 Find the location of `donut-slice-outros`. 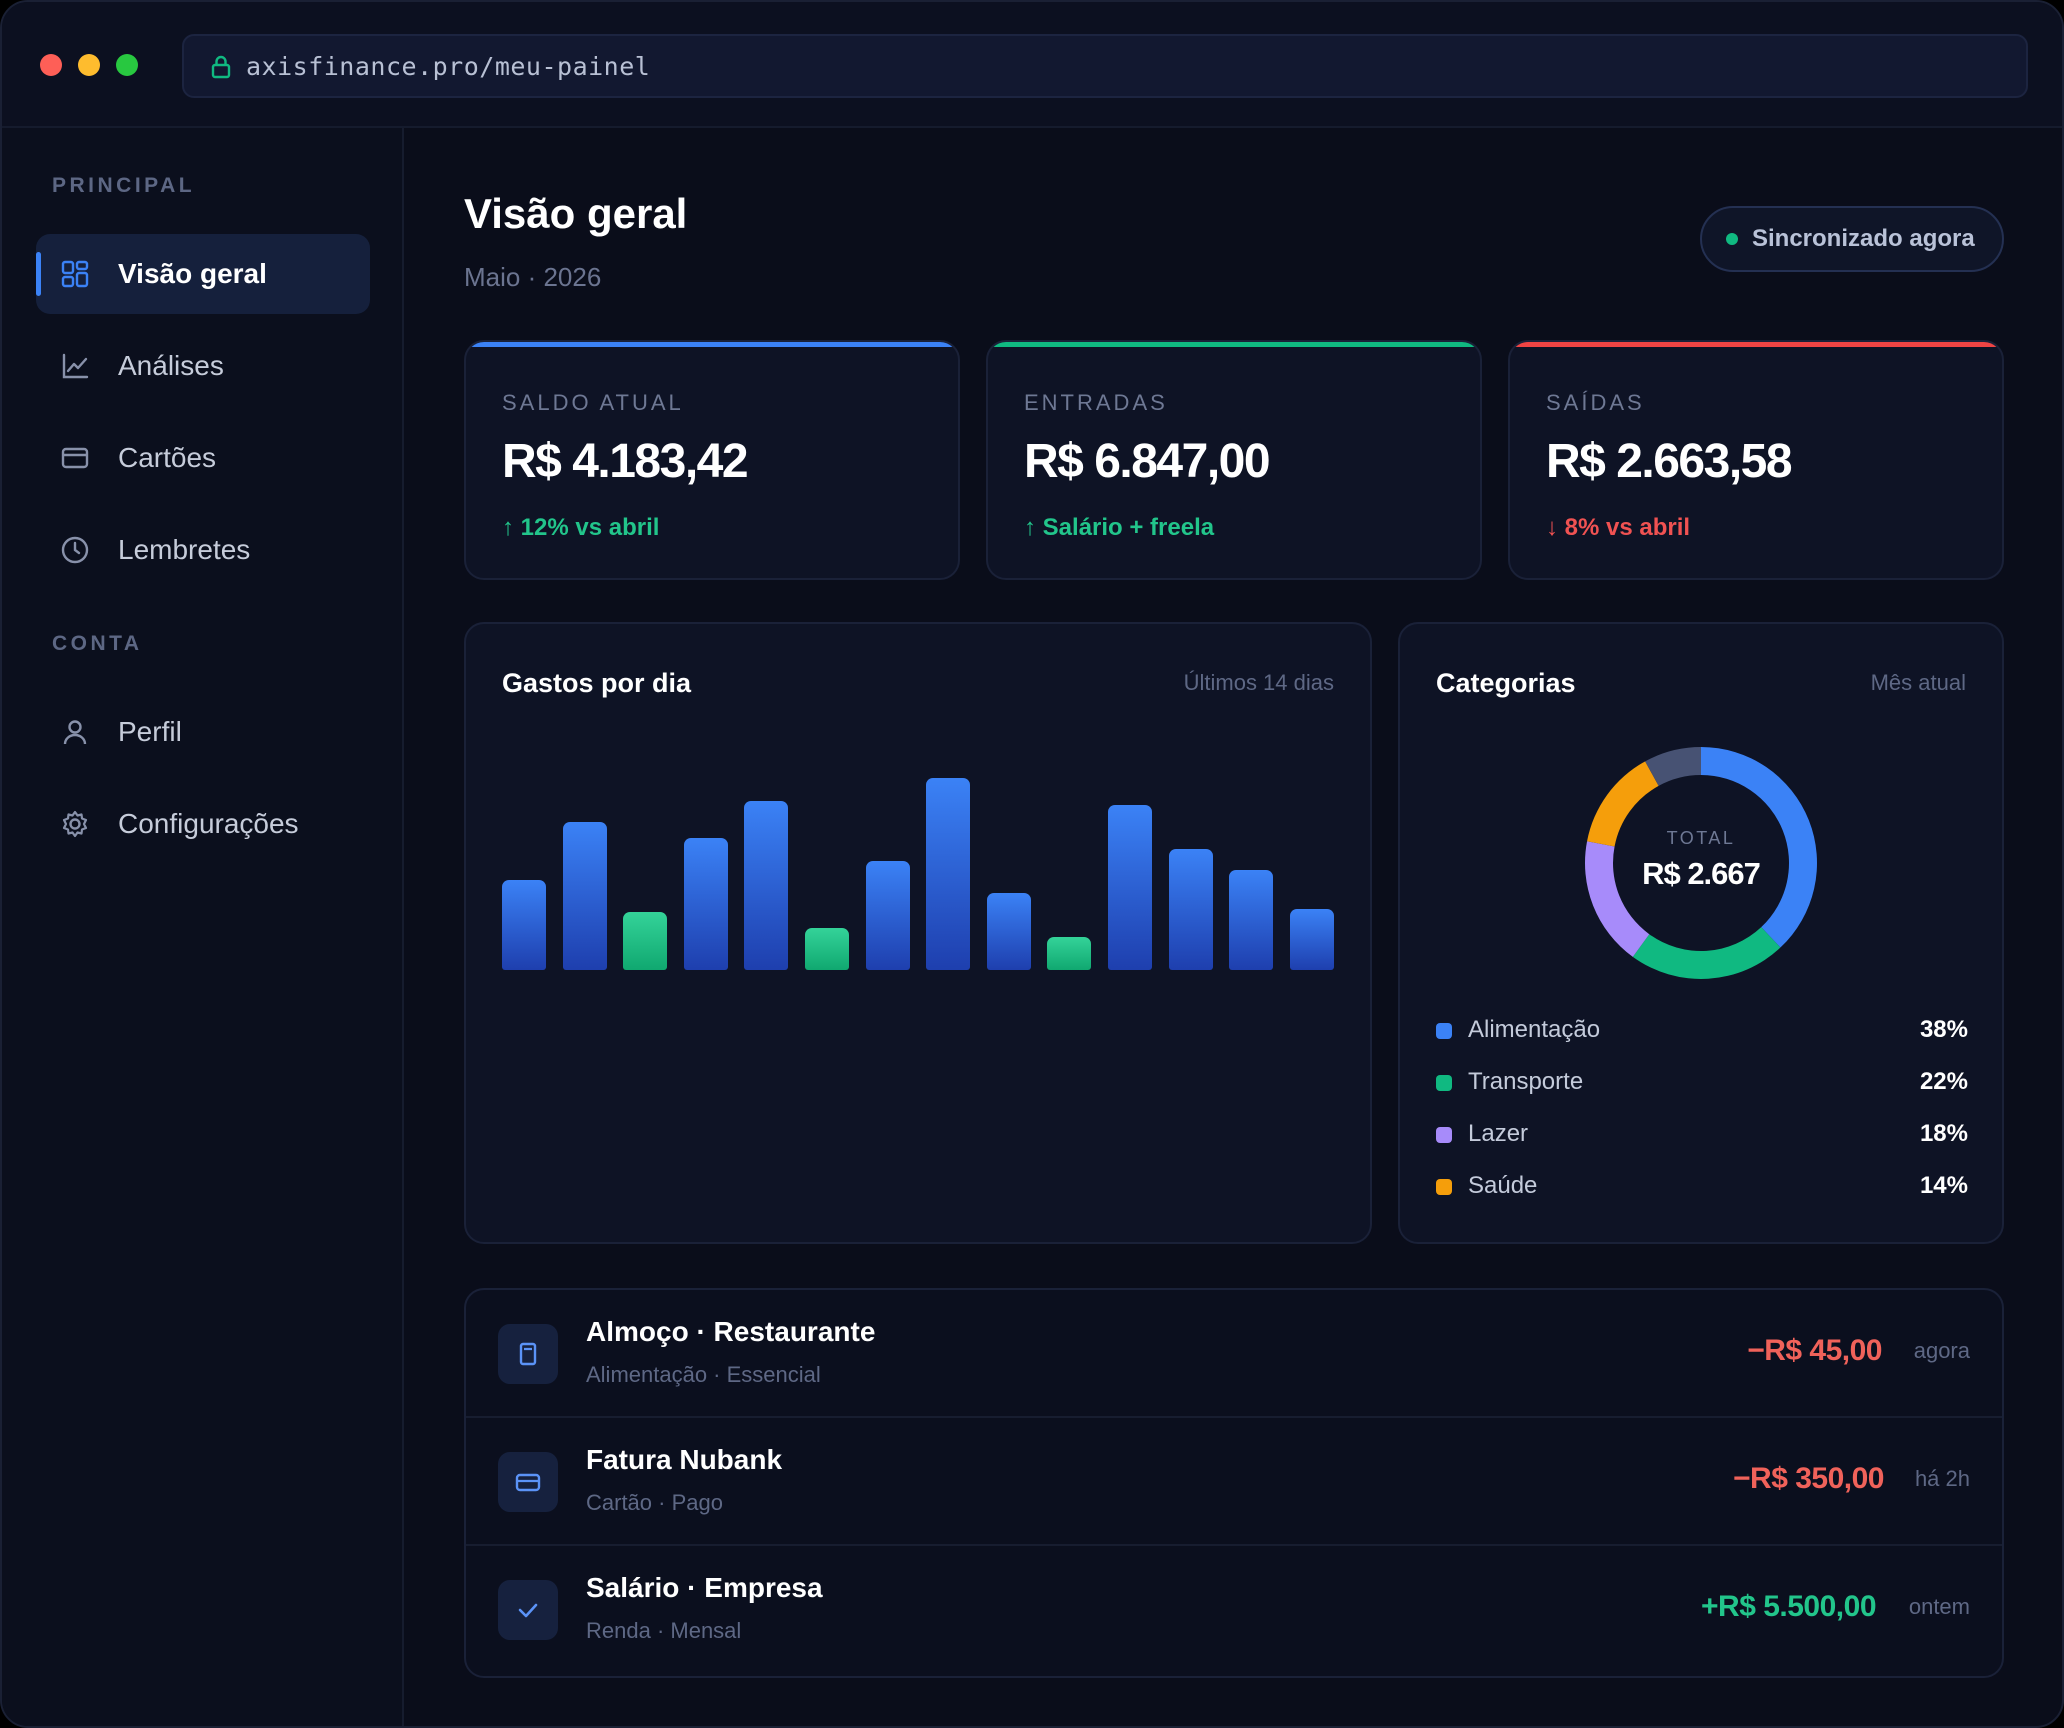

donut-slice-outros is located at coordinates (1673, 766).